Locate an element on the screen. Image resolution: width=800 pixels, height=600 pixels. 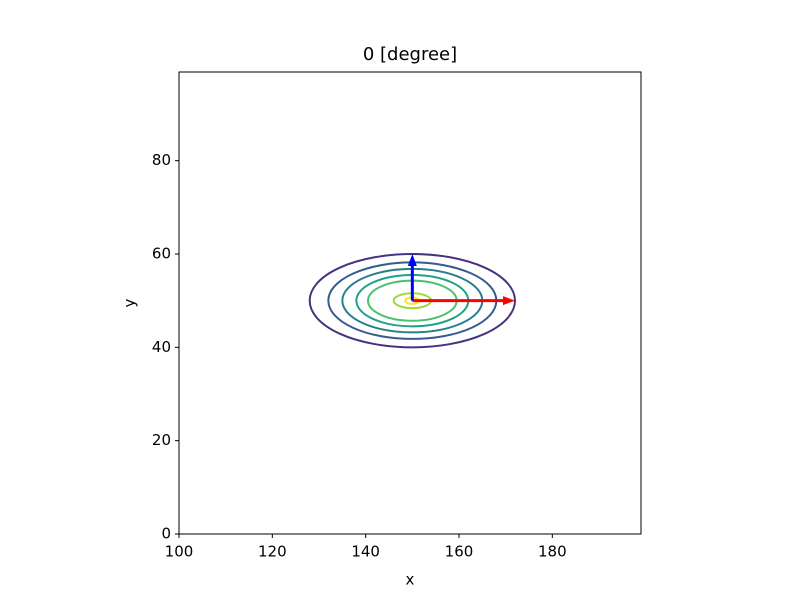
y-tick-label: 40 is located at coordinates (161, 347).